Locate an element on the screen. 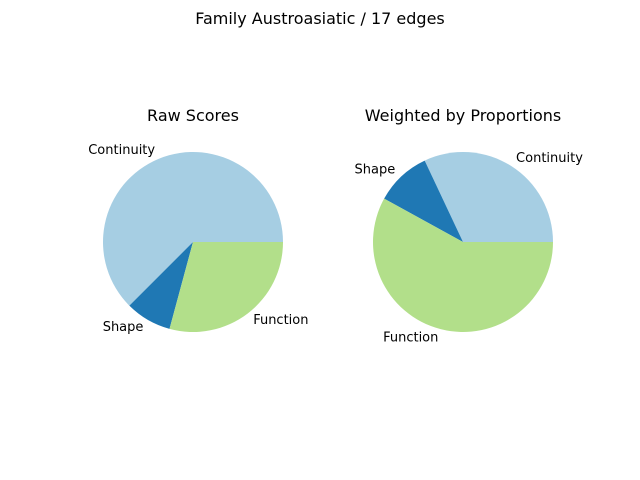 The image size is (640, 480). pie-title-raw-scores: Raw Scores is located at coordinates (193, 115).